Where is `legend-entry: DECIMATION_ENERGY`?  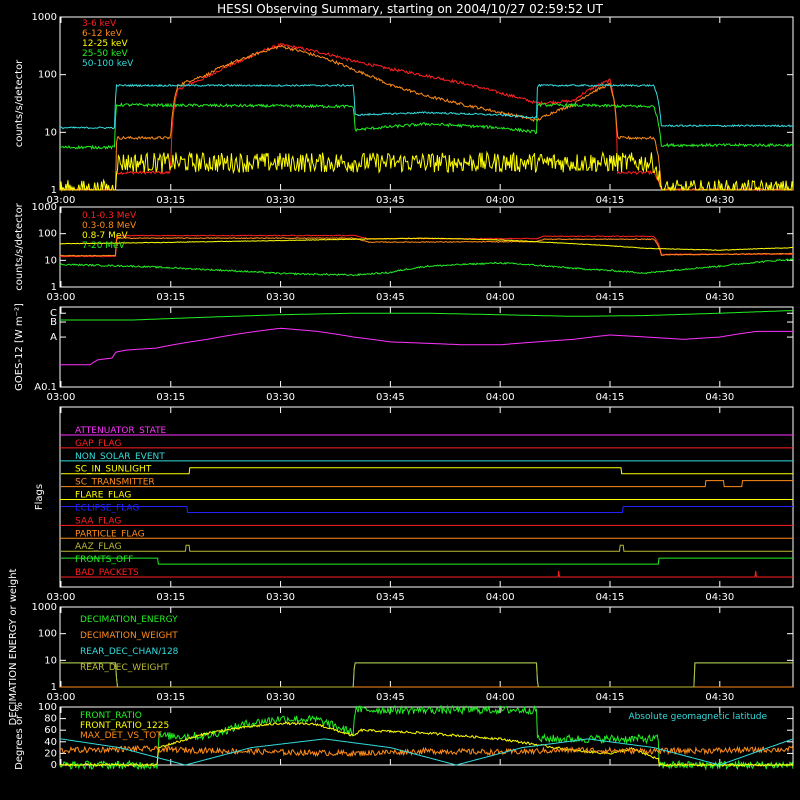 legend-entry: DECIMATION_ENERGY is located at coordinates (129, 620).